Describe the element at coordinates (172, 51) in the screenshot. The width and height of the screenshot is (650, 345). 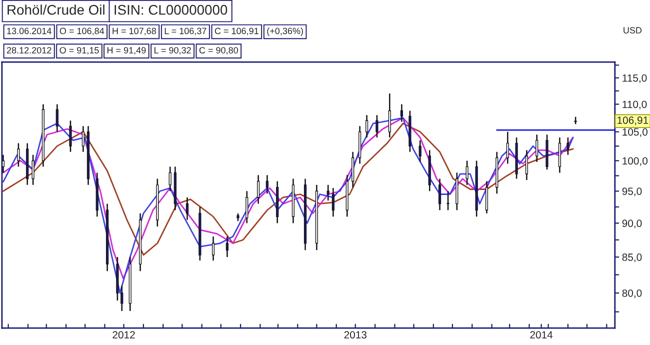
I see `text: L = 90,32` at that location.